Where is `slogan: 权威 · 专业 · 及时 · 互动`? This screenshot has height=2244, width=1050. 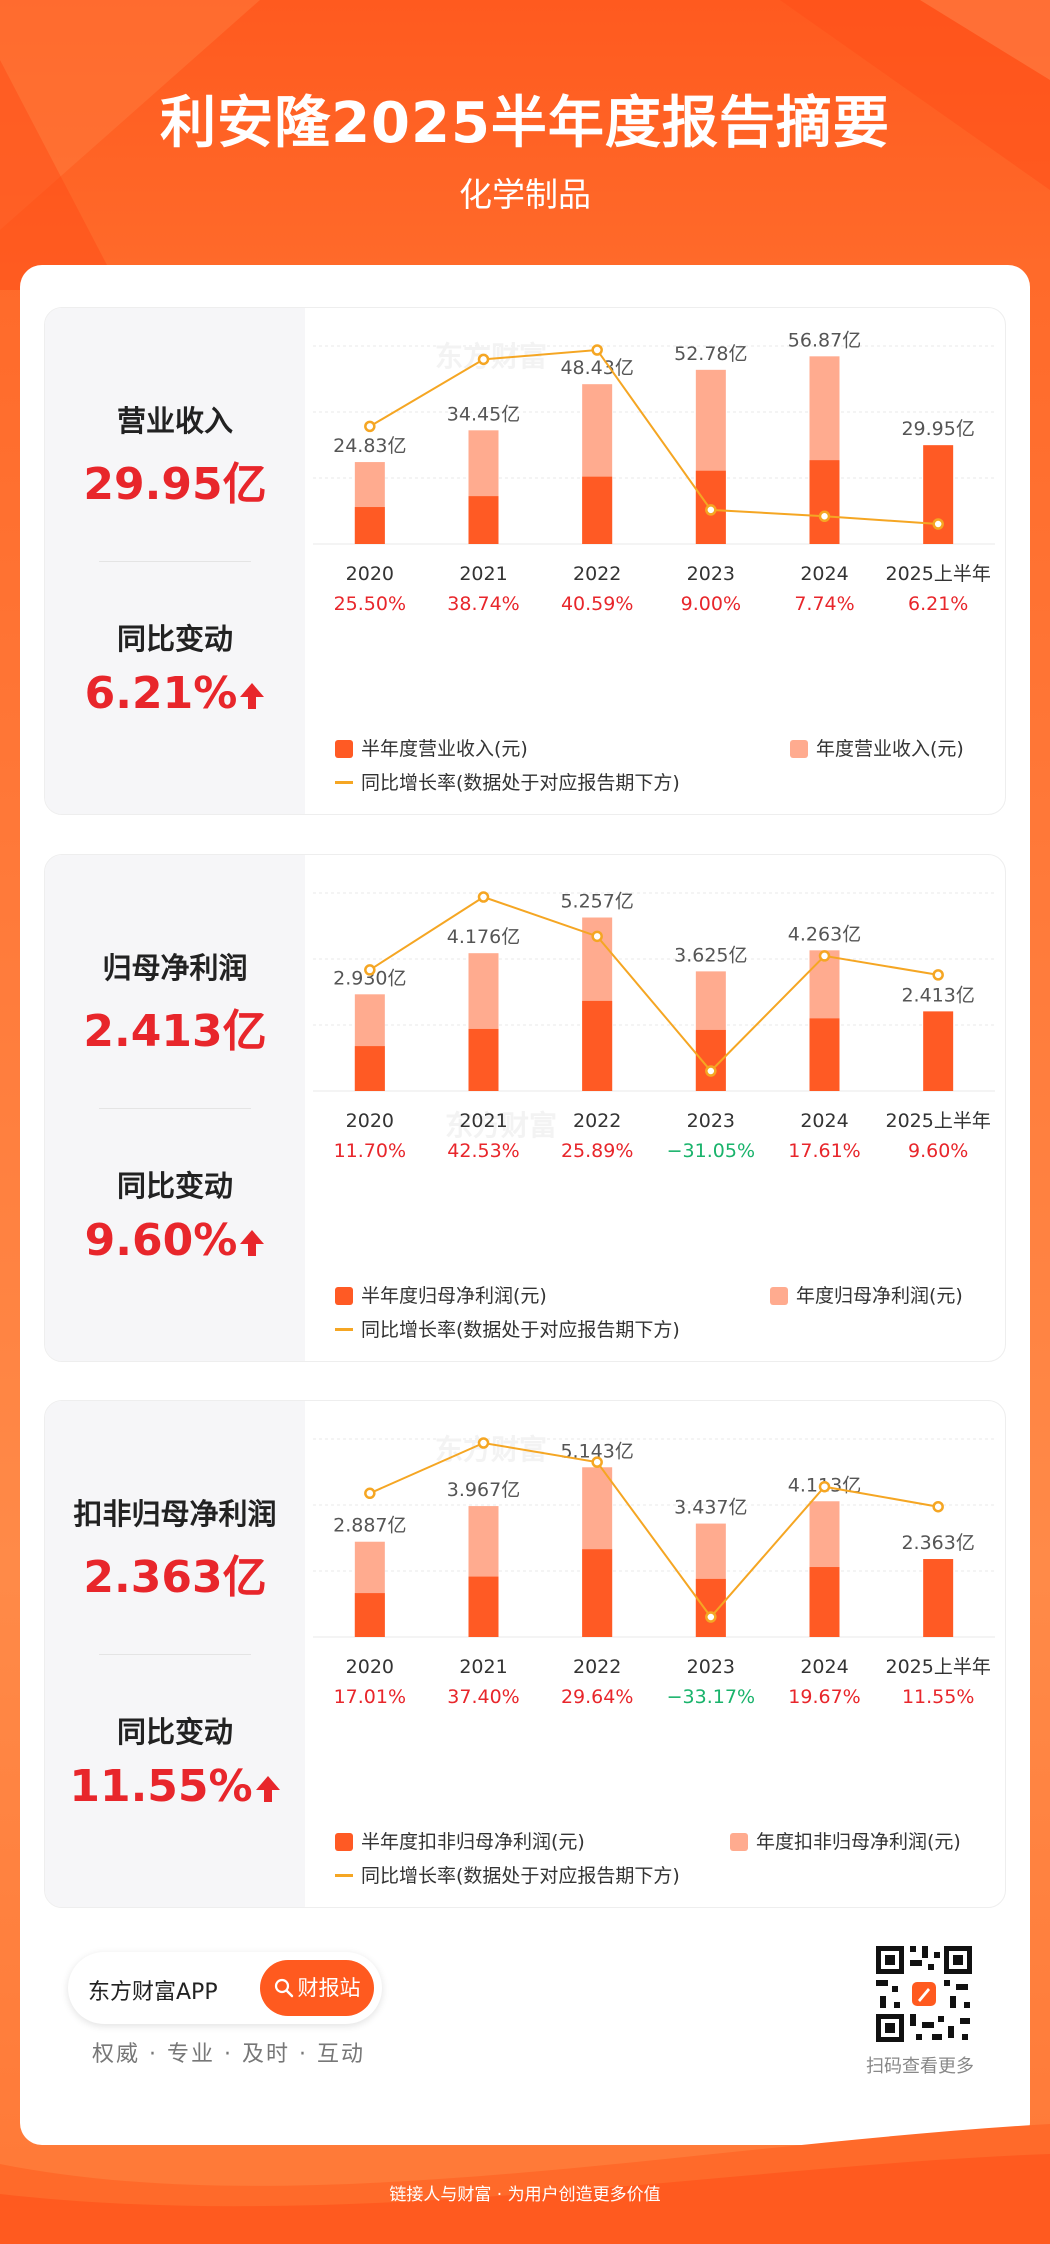
slogan: 权威 · 专业 · 及时 · 互动 is located at coordinates (228, 2054).